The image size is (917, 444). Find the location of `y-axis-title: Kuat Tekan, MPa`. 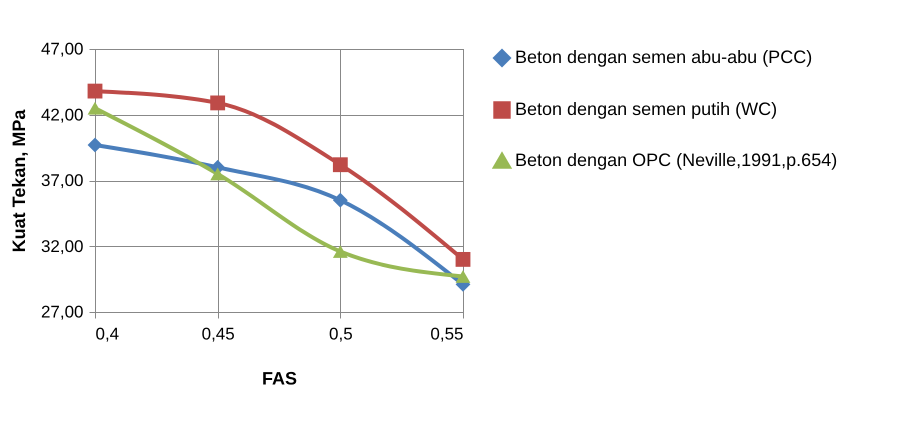

y-axis-title: Kuat Tekan, MPa is located at coordinates (18, 180).